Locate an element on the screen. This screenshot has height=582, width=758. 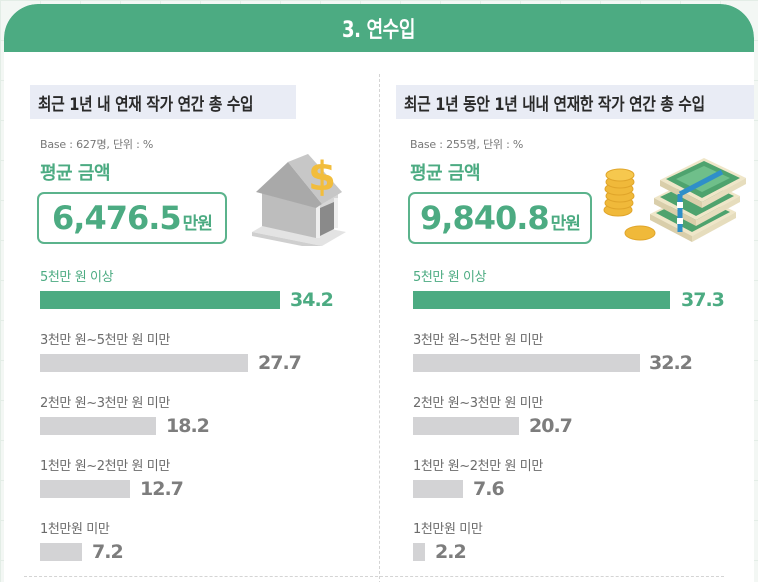
bar-value: 37.3 is located at coordinates (703, 300).